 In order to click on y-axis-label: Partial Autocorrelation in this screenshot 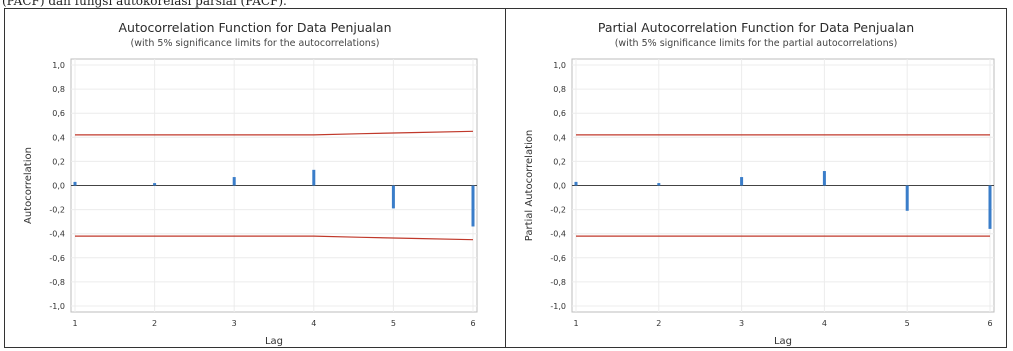, I will do `click(529, 185)`.